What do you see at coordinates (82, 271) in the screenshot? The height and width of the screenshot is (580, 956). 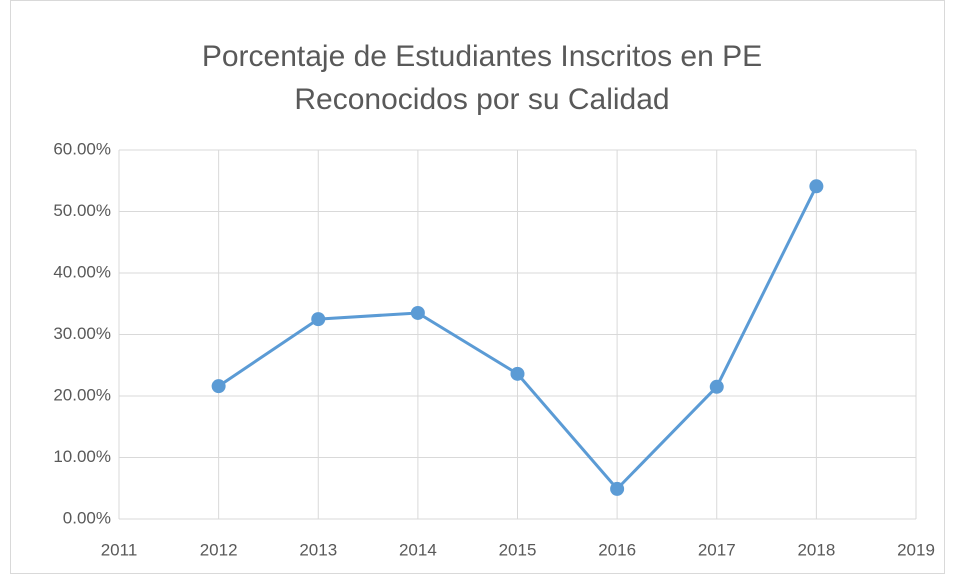 I see `y-tick-label: 40.00%` at bounding box center [82, 271].